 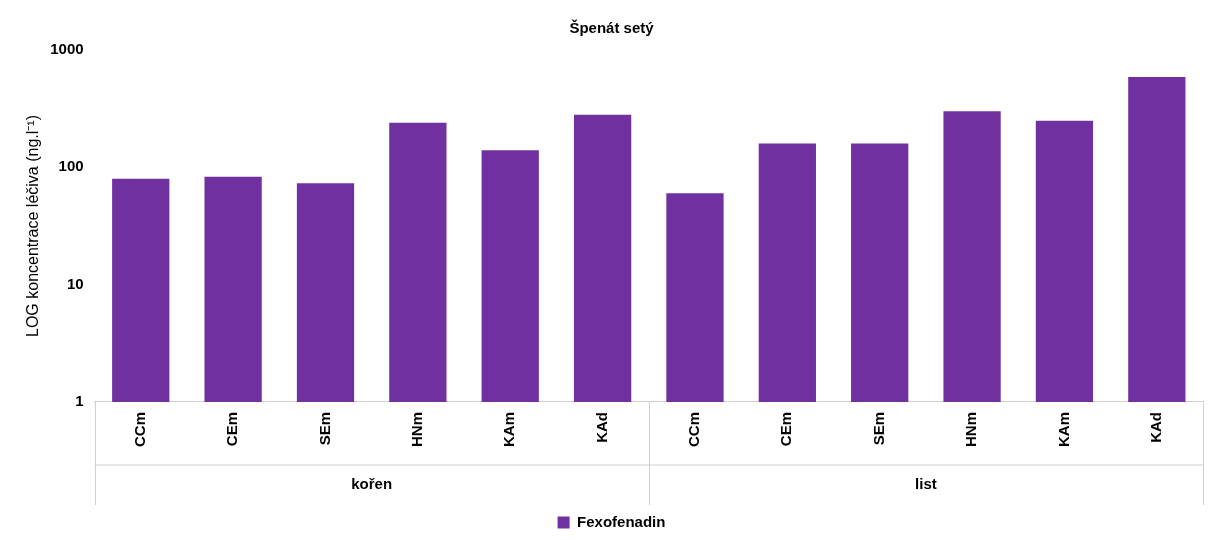 What do you see at coordinates (372, 484) in the screenshot?
I see `text: kořen` at bounding box center [372, 484].